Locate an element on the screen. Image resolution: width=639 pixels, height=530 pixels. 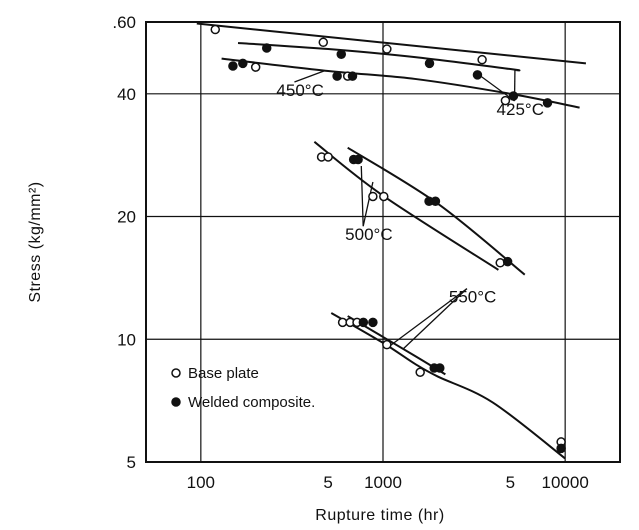
temperature-label: 550°C is located at coordinates (472, 297).